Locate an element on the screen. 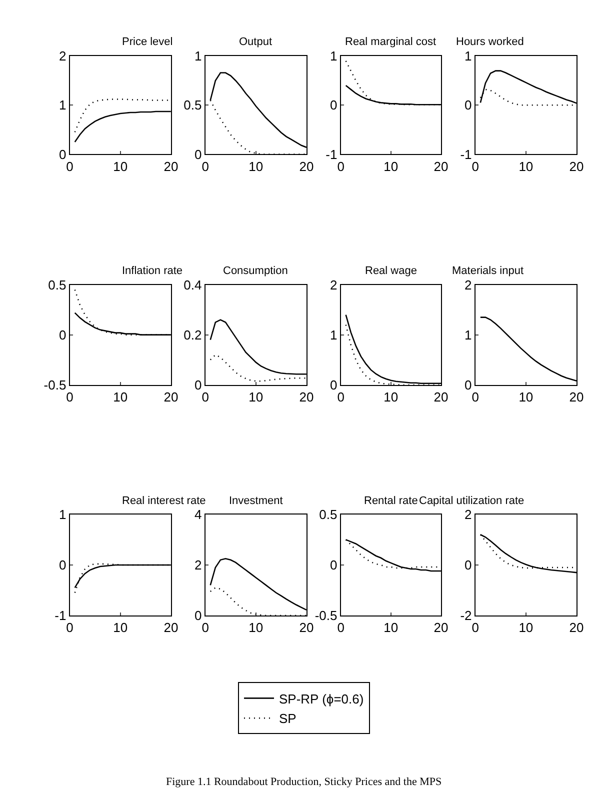 This screenshot has width=611, height=809. chart-title: Inflation rate is located at coordinates (152, 271).